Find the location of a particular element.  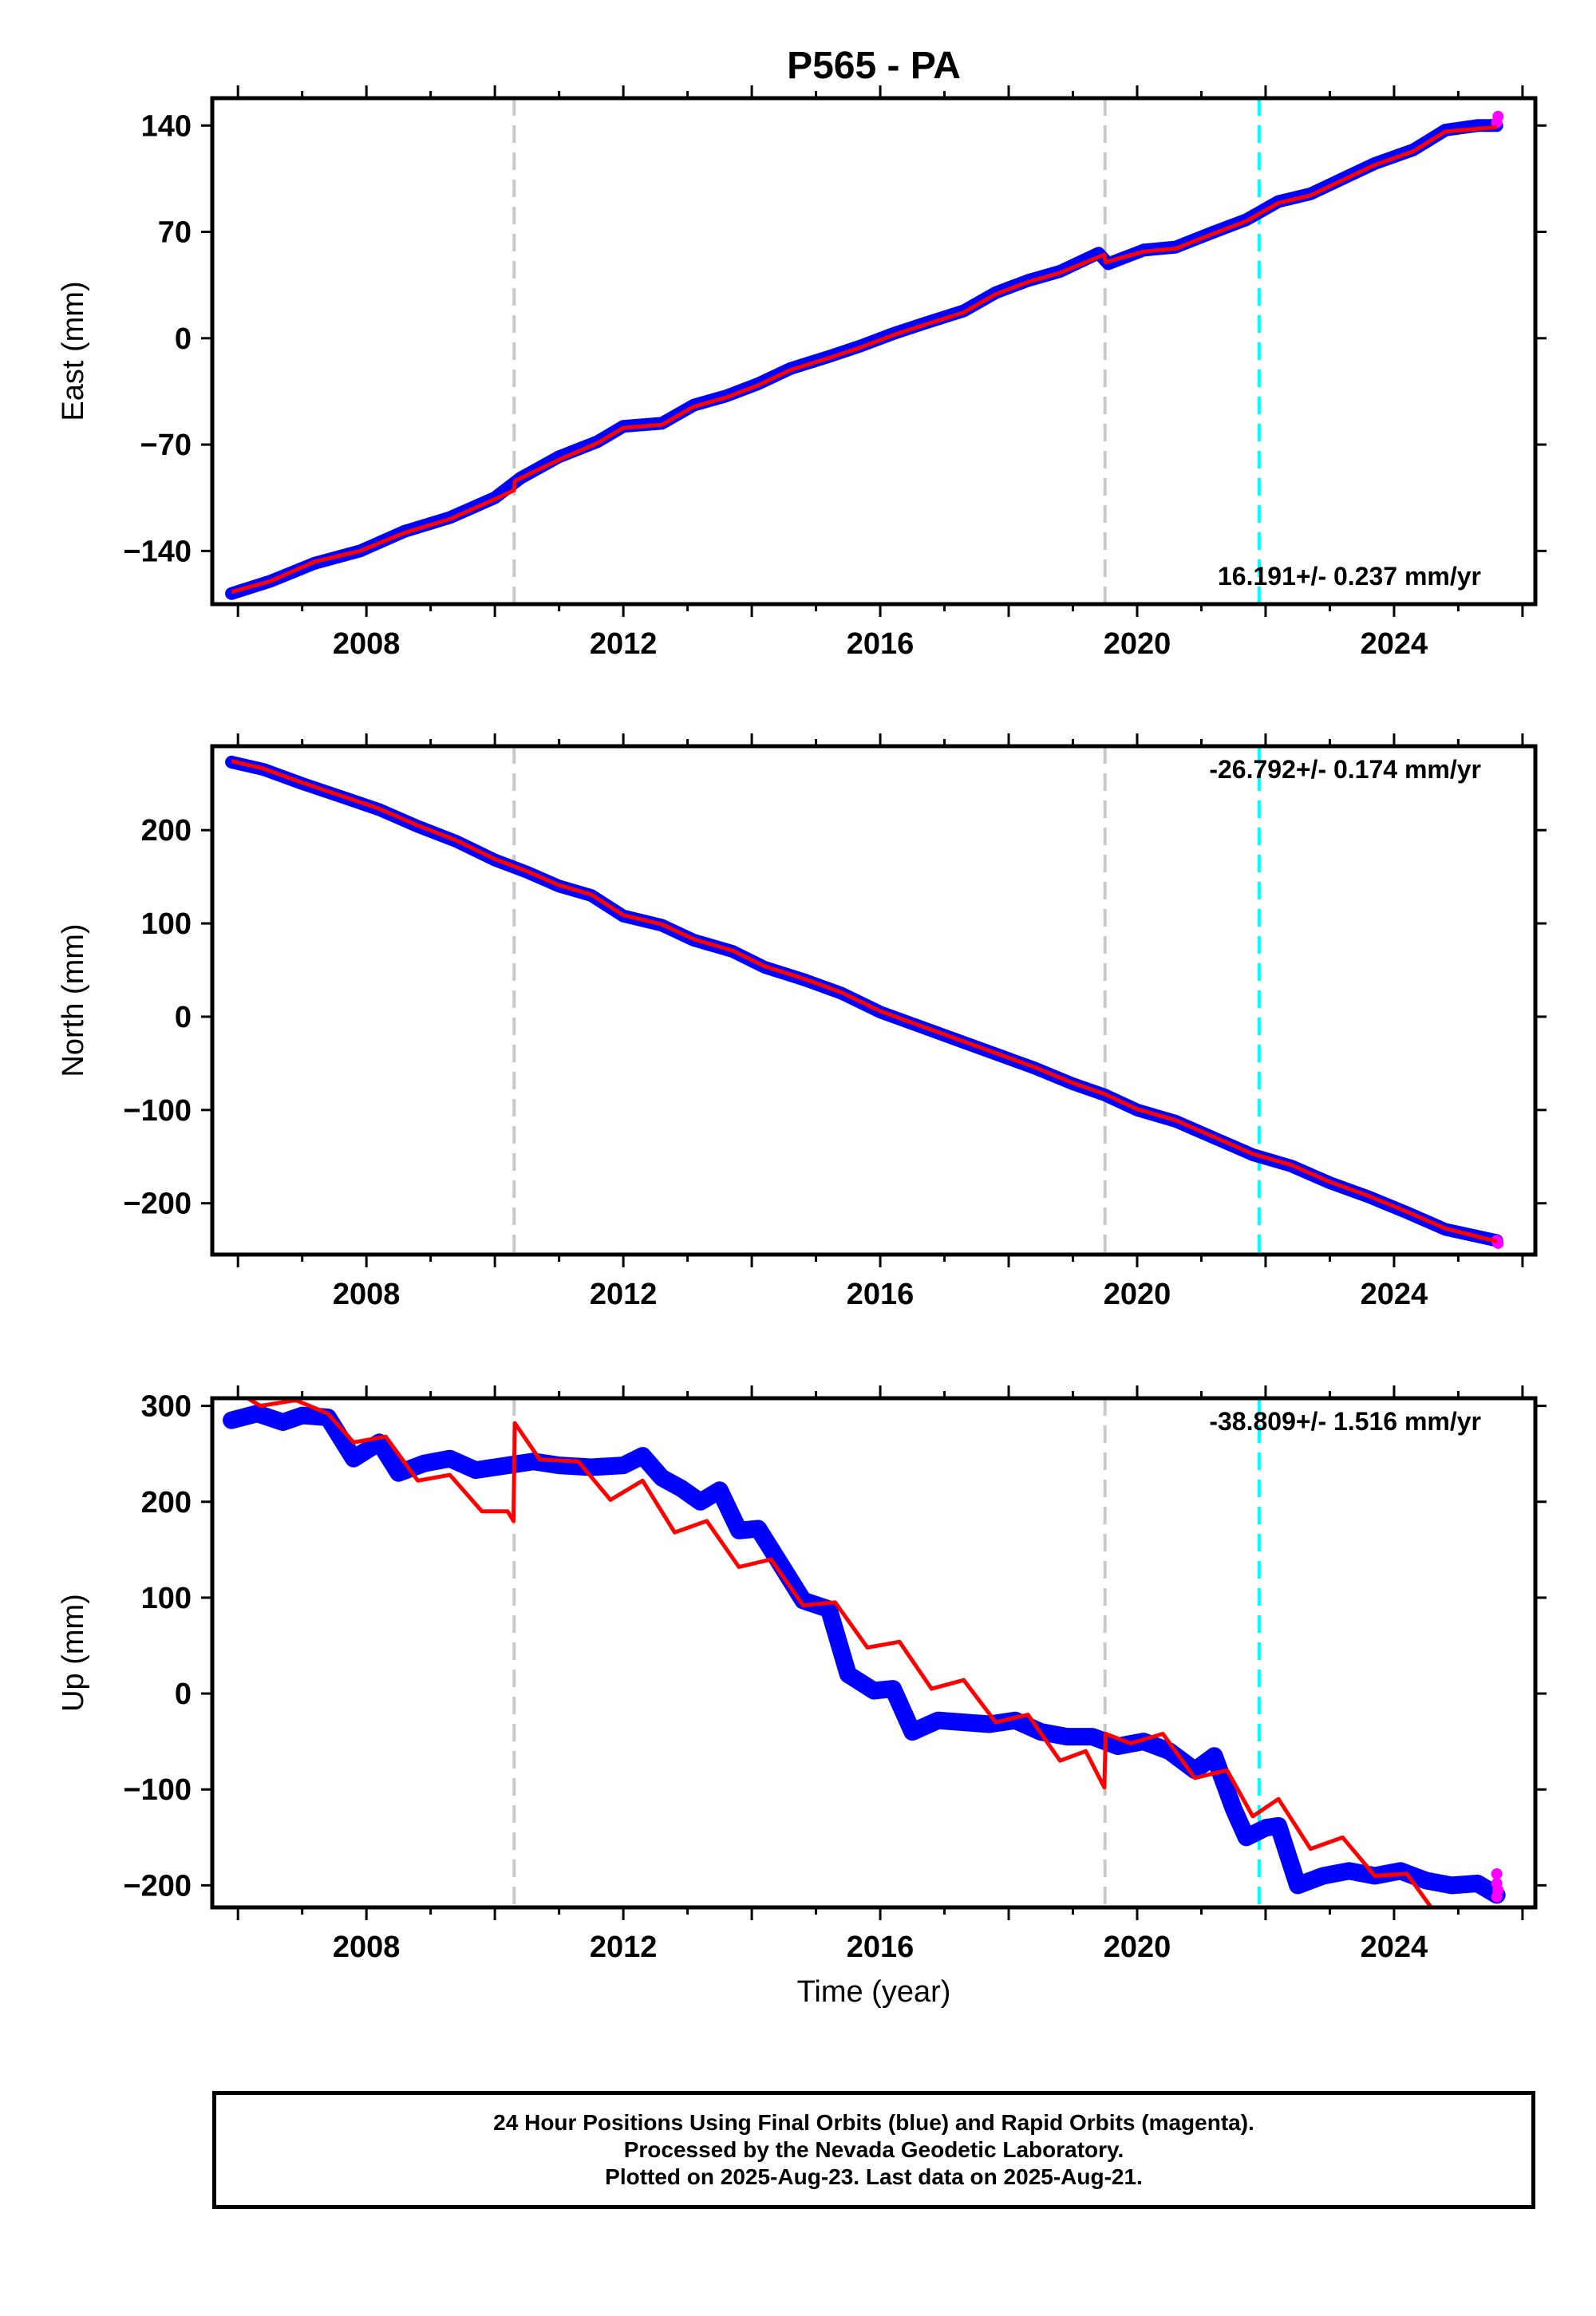

y-tick-label: 70 is located at coordinates (175, 233).